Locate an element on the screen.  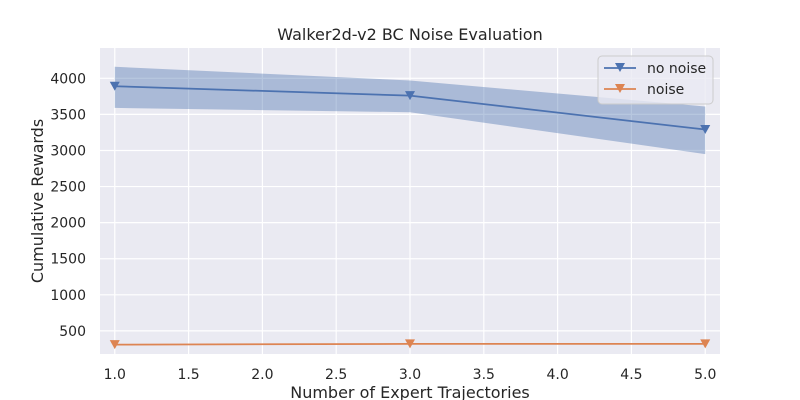
legend: no noise noise is located at coordinates (655, 80).